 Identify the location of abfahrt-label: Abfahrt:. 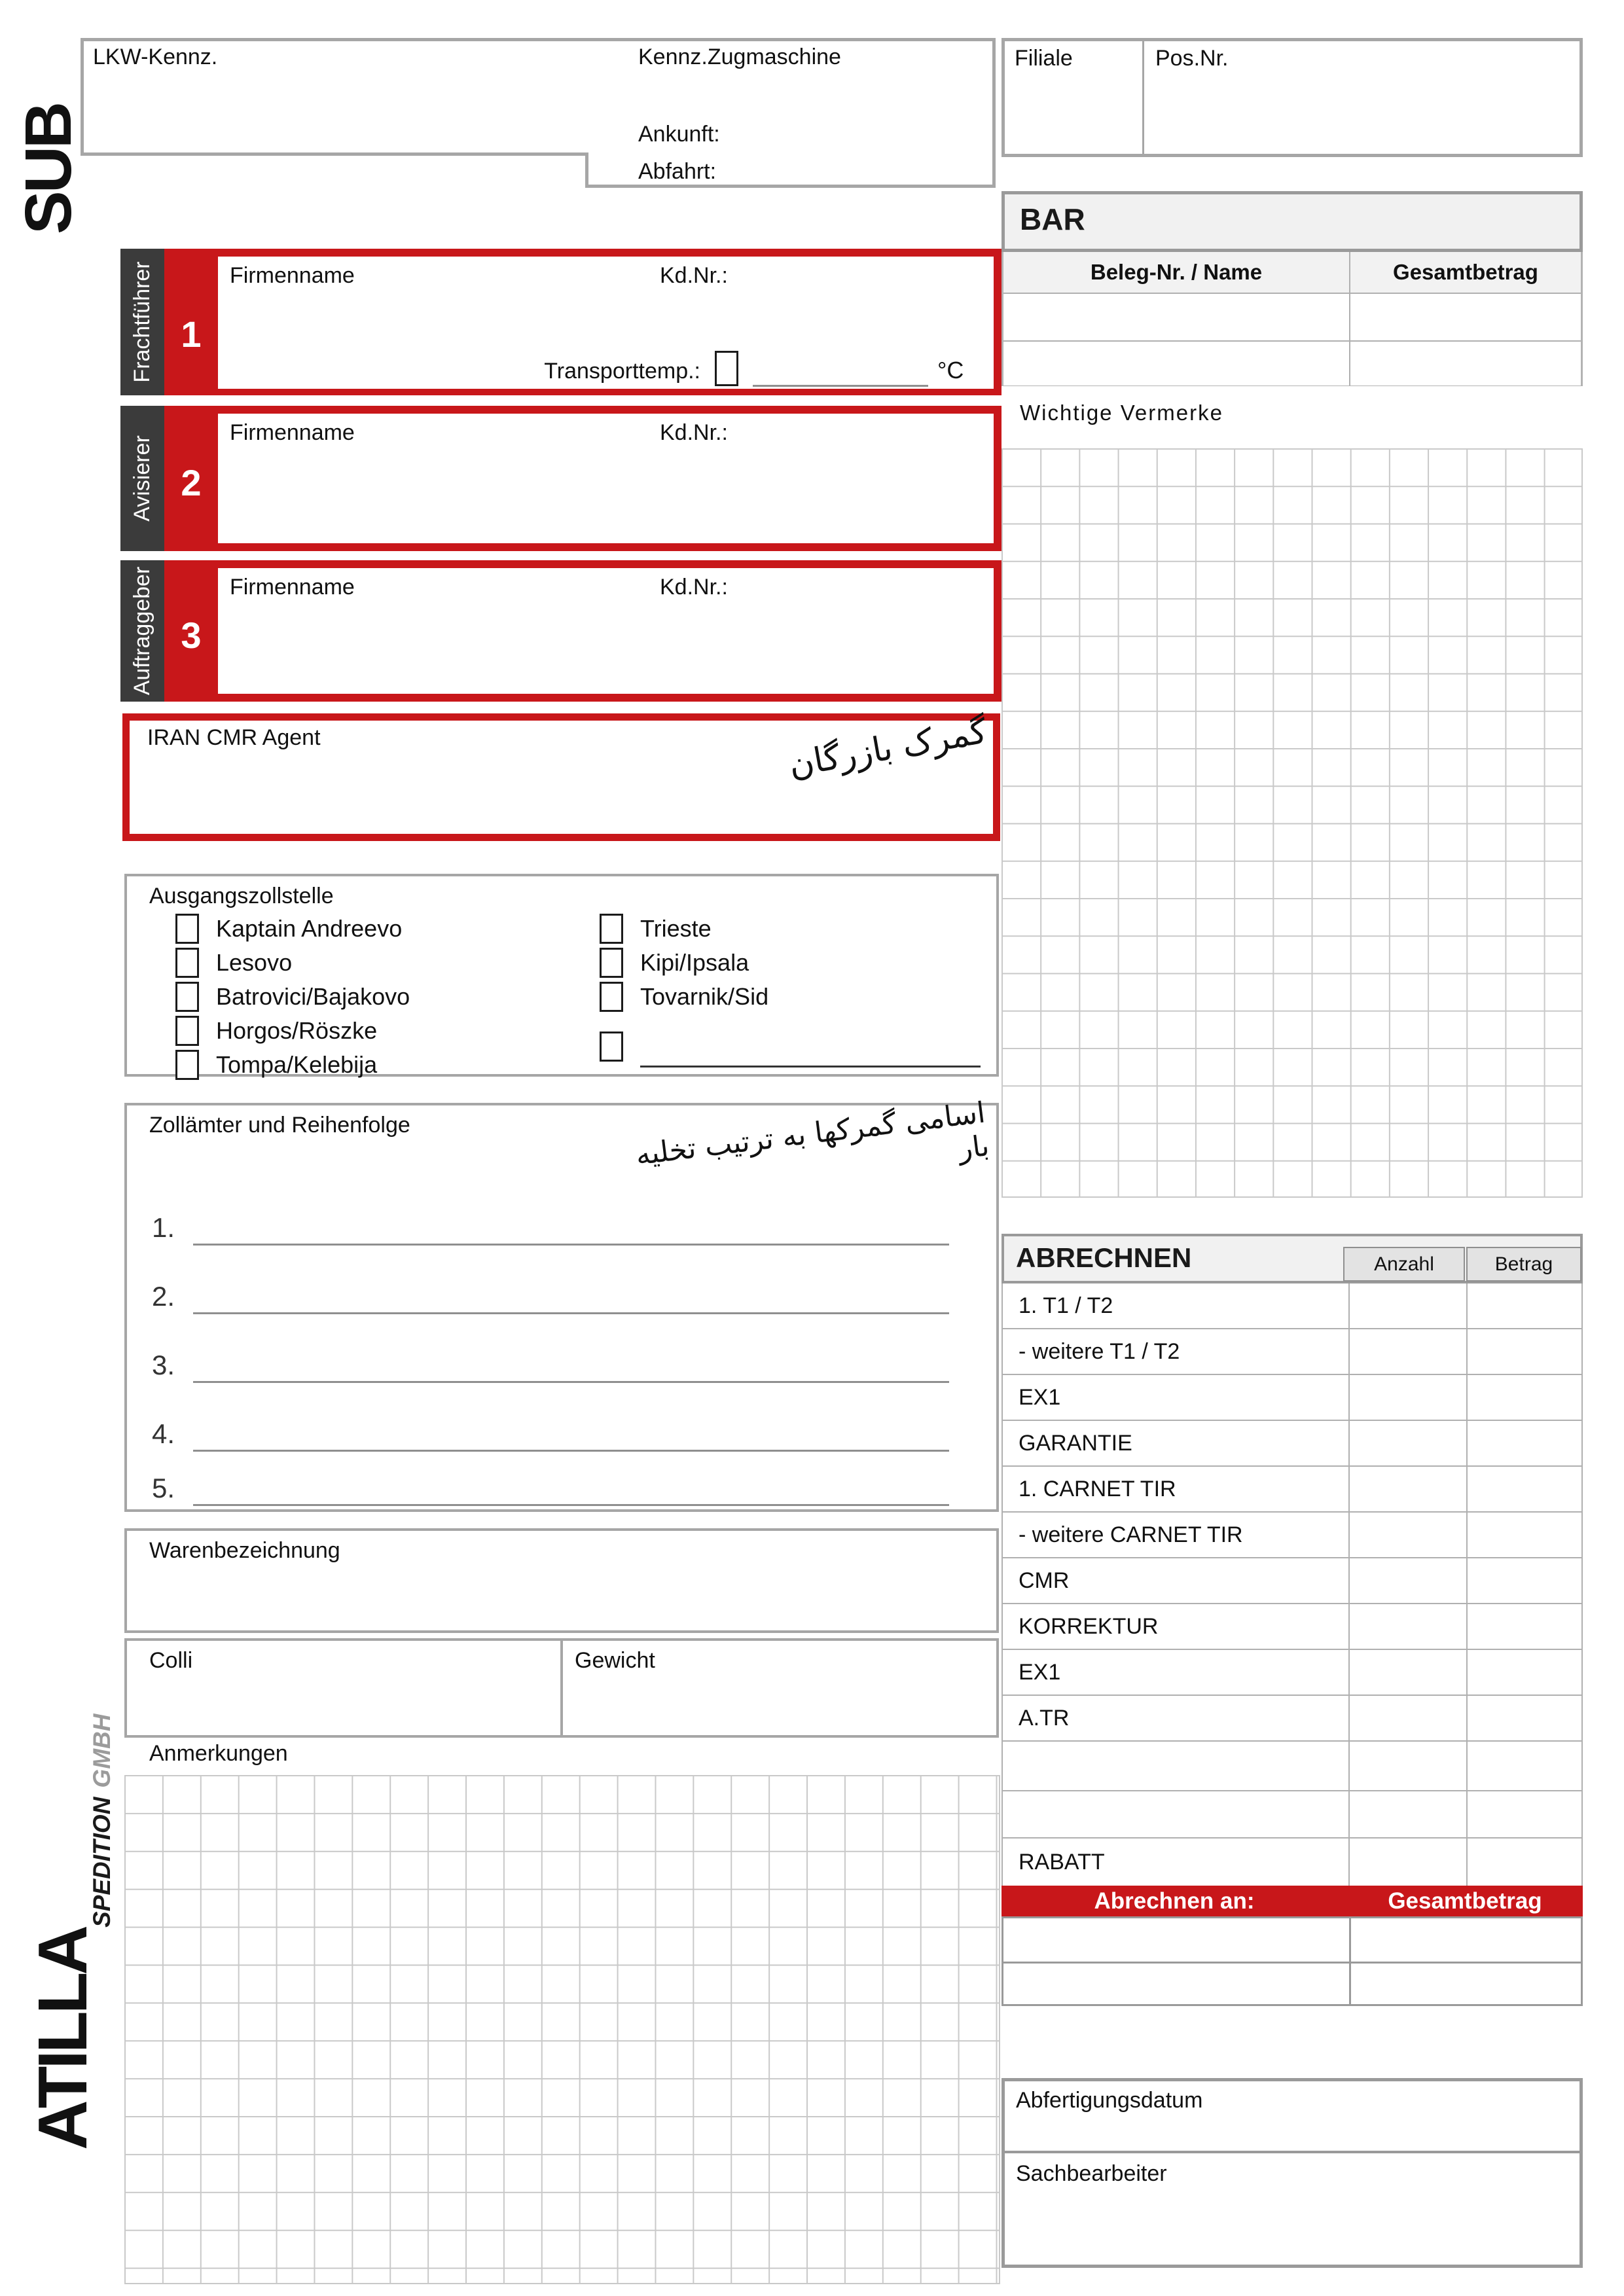
(678, 171).